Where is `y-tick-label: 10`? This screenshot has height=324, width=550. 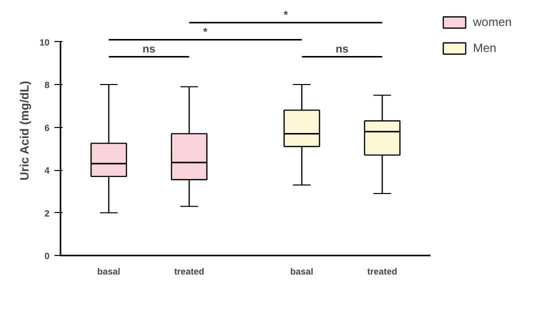
y-tick-label: 10 is located at coordinates (44, 42).